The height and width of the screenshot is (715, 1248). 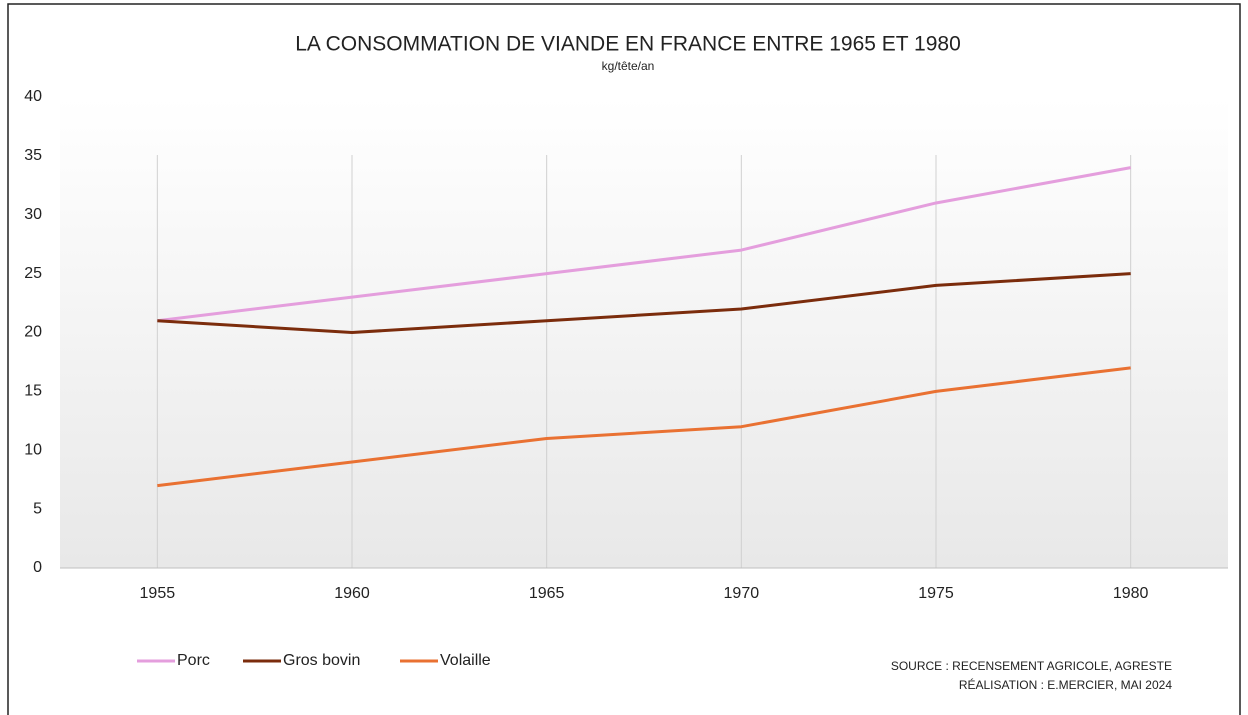 I want to click on y-tick-label: 0, so click(x=37, y=567).